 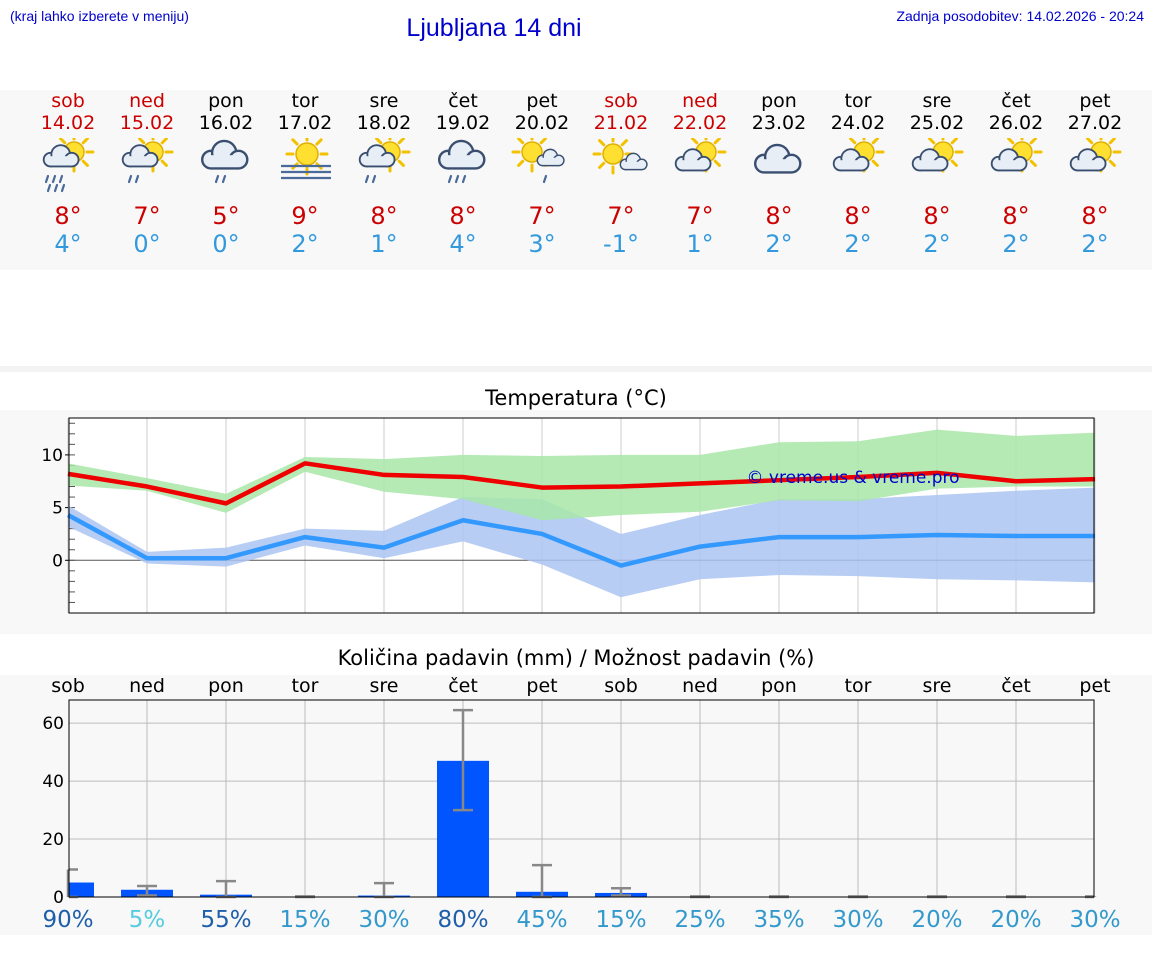 I want to click on day-date: 16.02, so click(x=226, y=123).